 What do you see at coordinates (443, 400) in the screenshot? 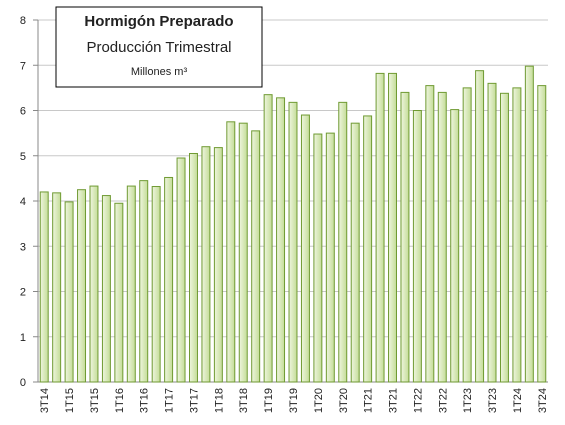
I see `x-tick-label: 3T22` at bounding box center [443, 400].